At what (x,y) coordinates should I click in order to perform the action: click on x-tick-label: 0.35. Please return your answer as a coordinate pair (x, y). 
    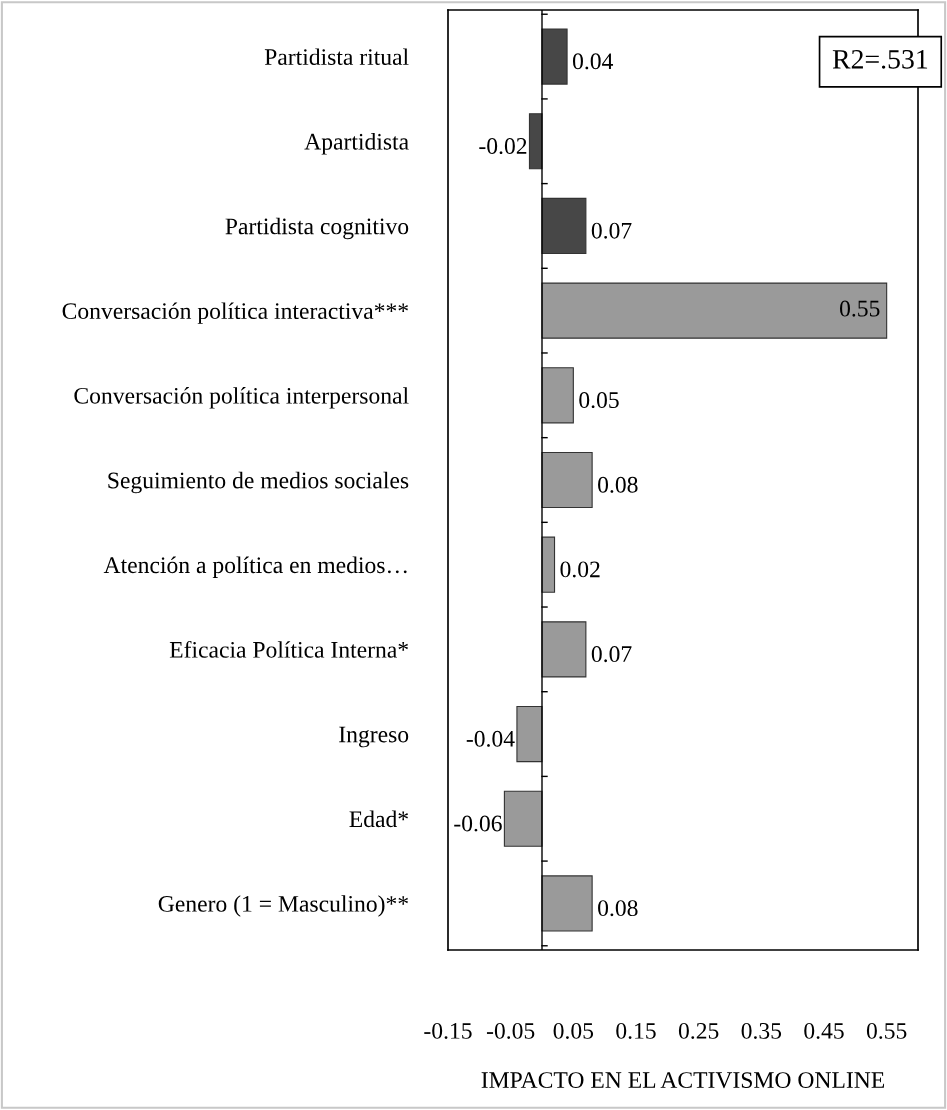
    Looking at the image, I should click on (761, 1030).